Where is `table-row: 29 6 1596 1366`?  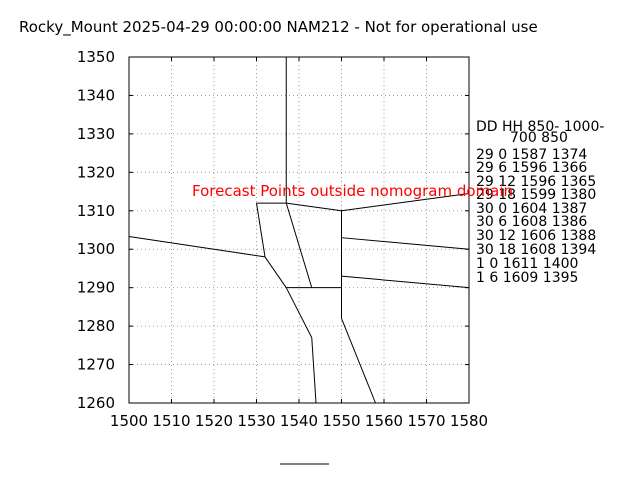 table-row: 29 6 1596 1366 is located at coordinates (531, 168).